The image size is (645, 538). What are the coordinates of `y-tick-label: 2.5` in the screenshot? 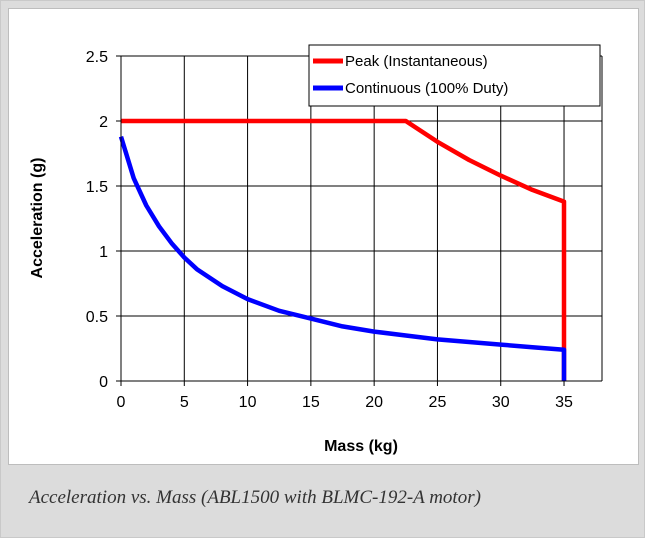 It's located at (97, 57).